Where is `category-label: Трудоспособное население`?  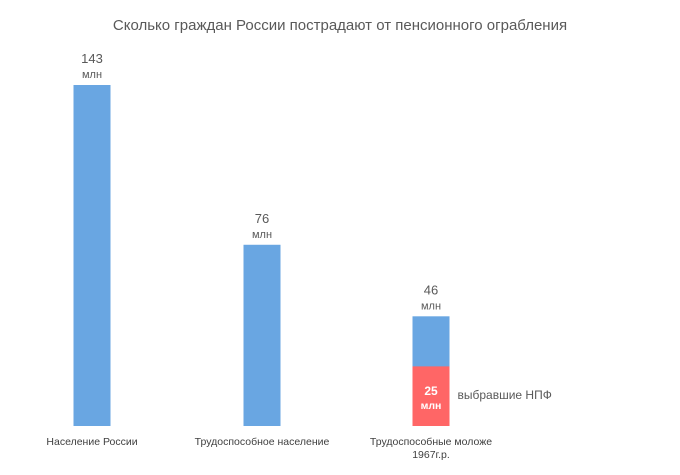 category-label: Трудоспособное население is located at coordinates (262, 442).